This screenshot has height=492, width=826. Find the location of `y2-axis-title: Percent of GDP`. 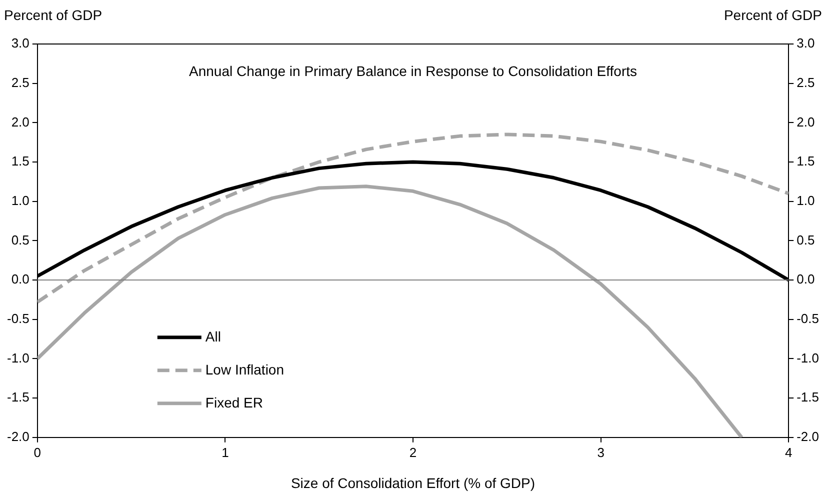

y2-axis-title: Percent of GDP is located at coordinates (773, 15).